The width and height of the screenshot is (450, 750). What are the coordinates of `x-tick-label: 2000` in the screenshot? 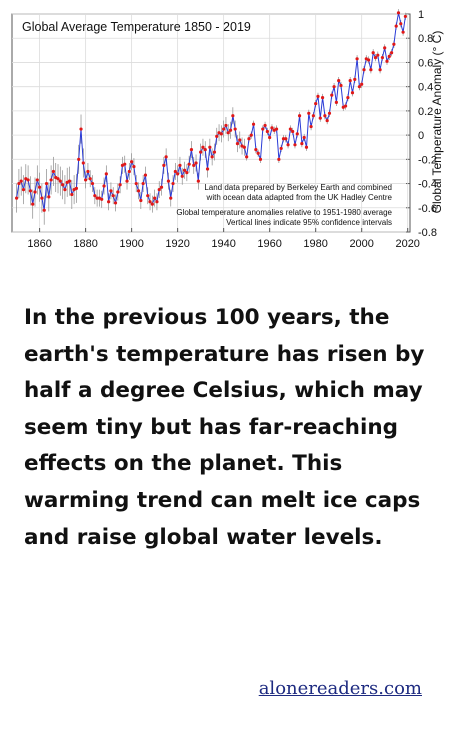 It's located at (361, 244).